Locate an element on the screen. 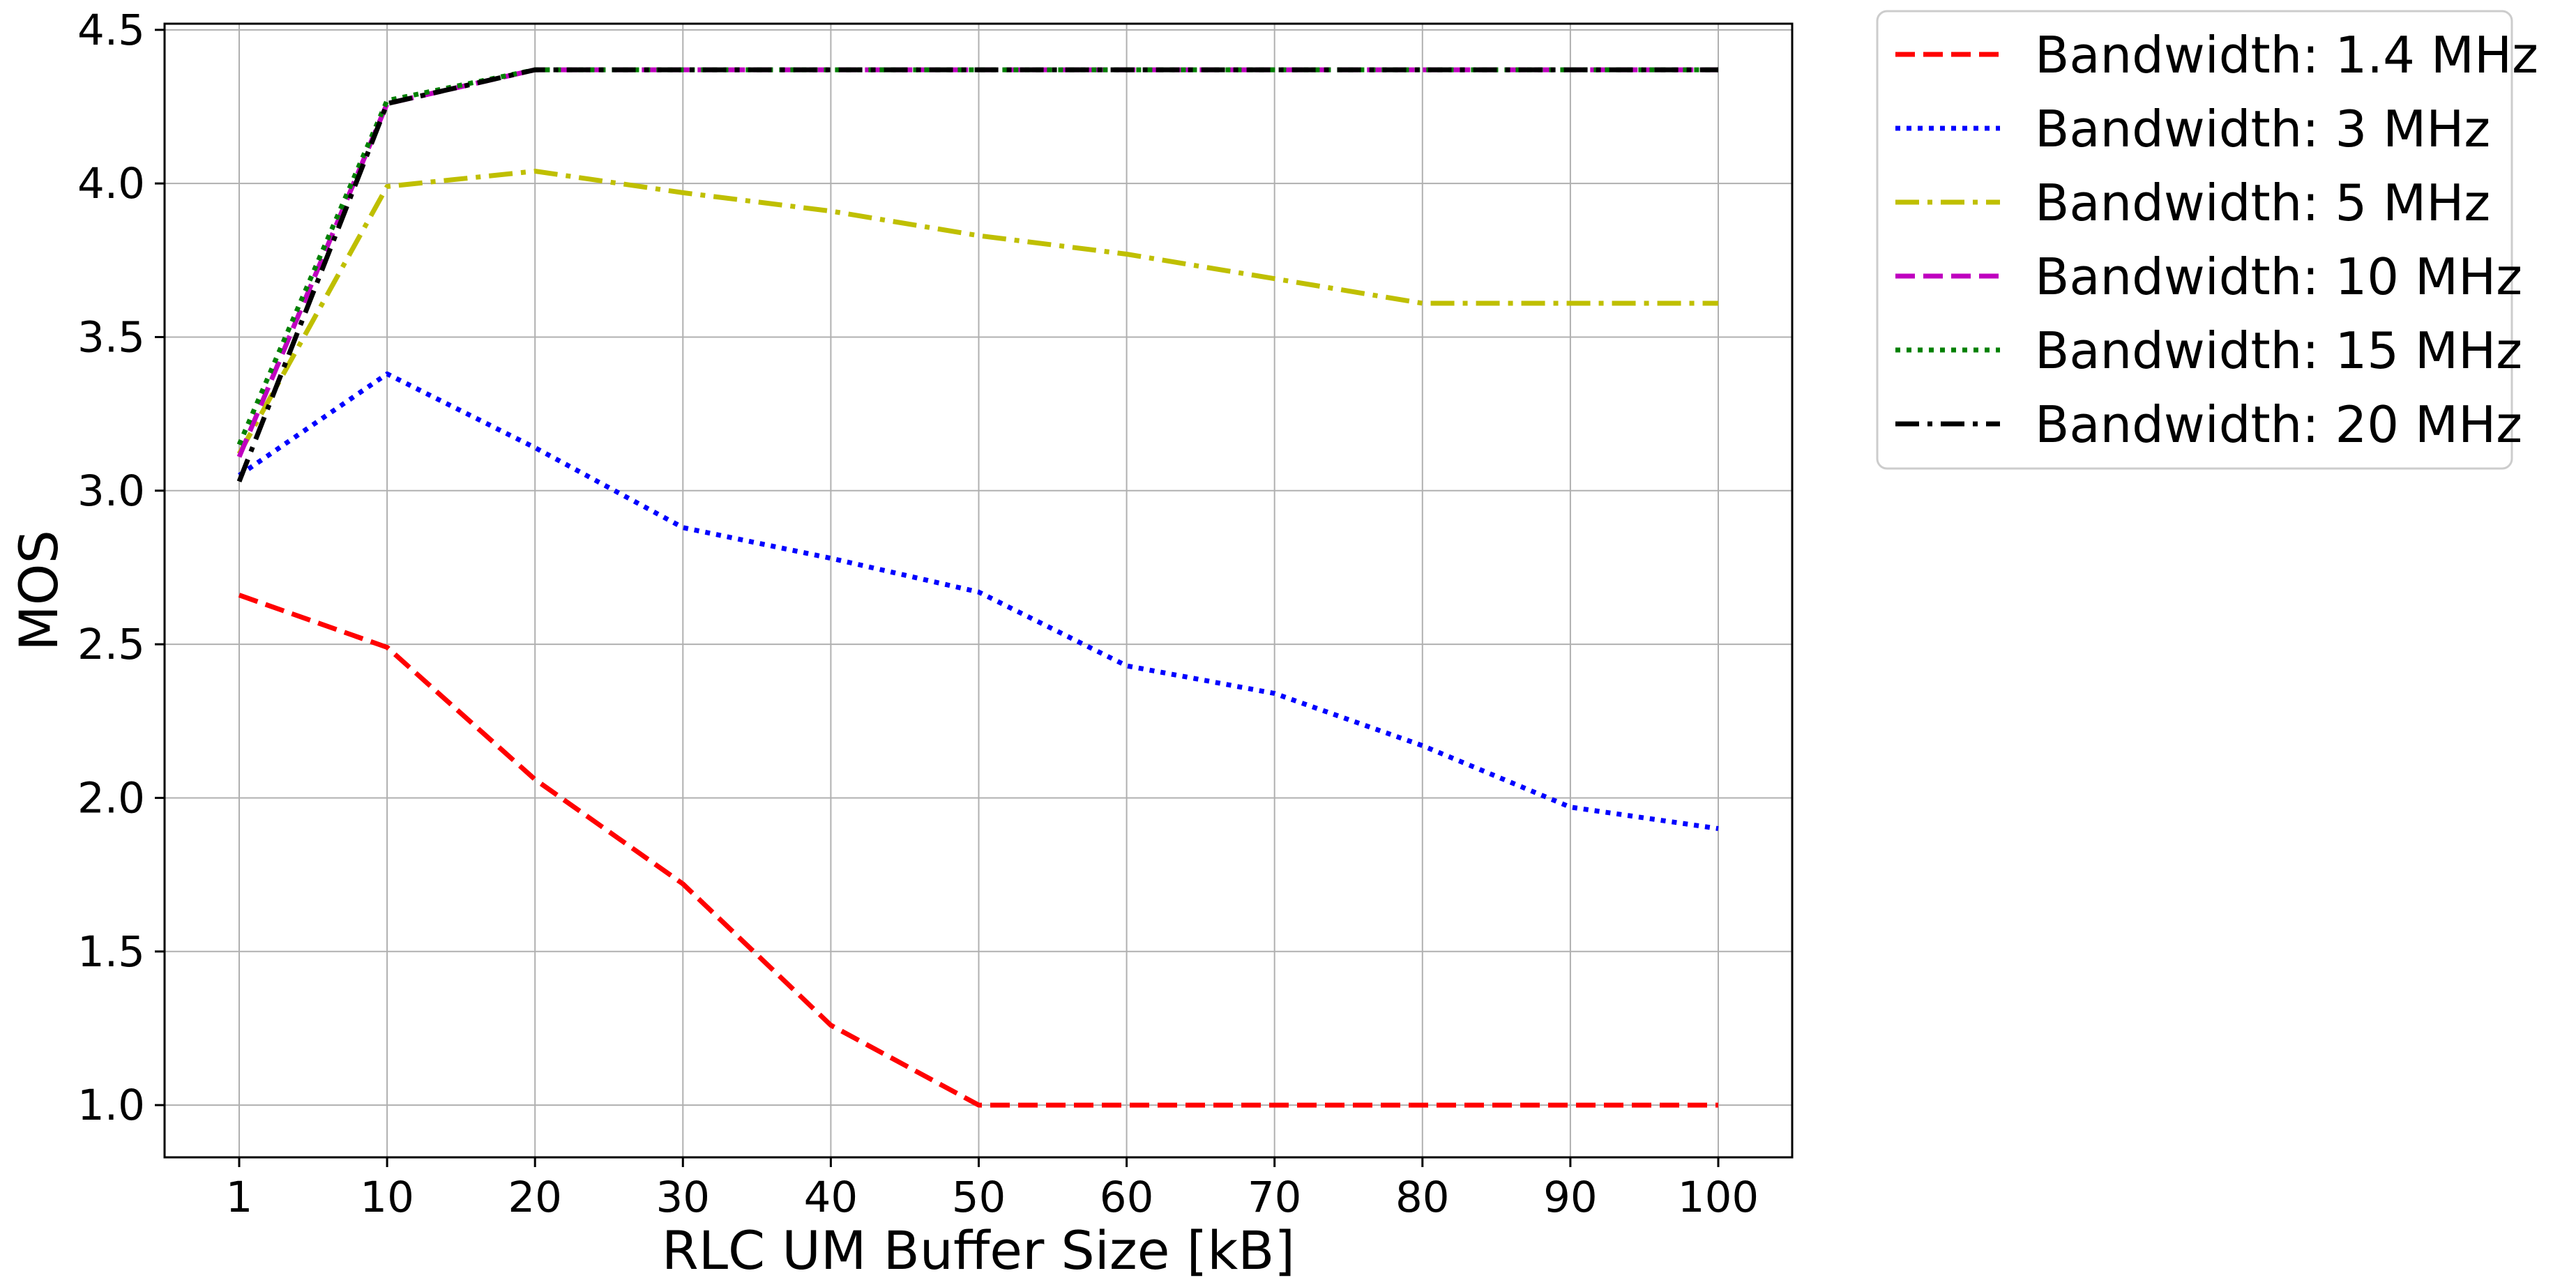  x-tick-label: 50 is located at coordinates (979, 1197).